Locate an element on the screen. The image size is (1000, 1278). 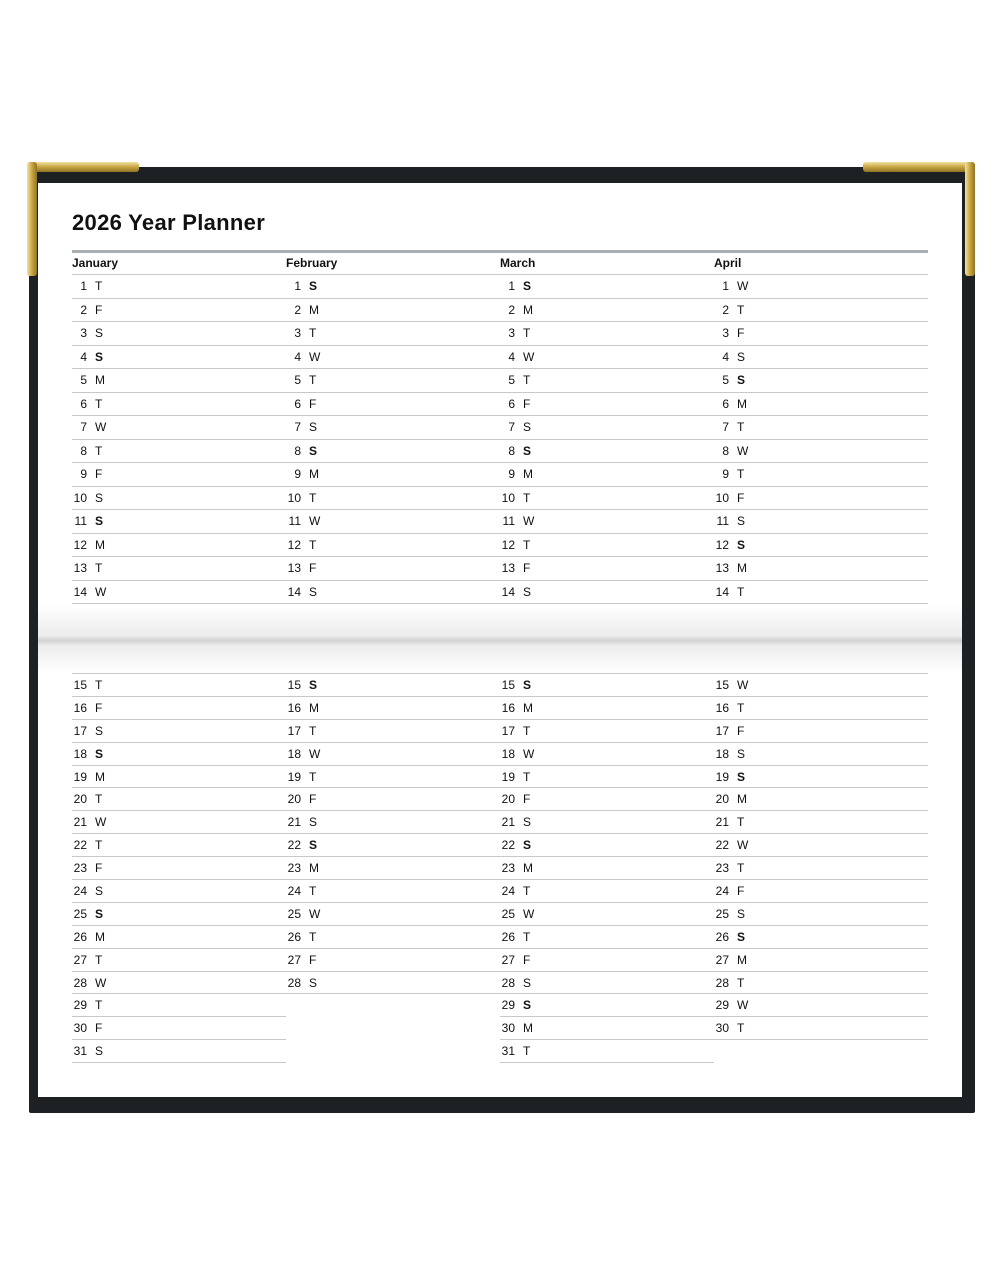
gold-corner-top-right is located at coordinates (919, 219).